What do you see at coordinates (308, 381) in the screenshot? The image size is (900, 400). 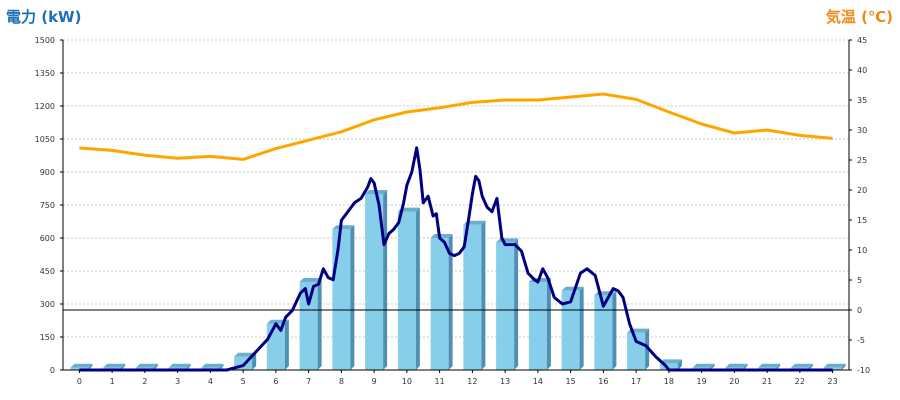 I see `x-tick-label: 7` at bounding box center [308, 381].